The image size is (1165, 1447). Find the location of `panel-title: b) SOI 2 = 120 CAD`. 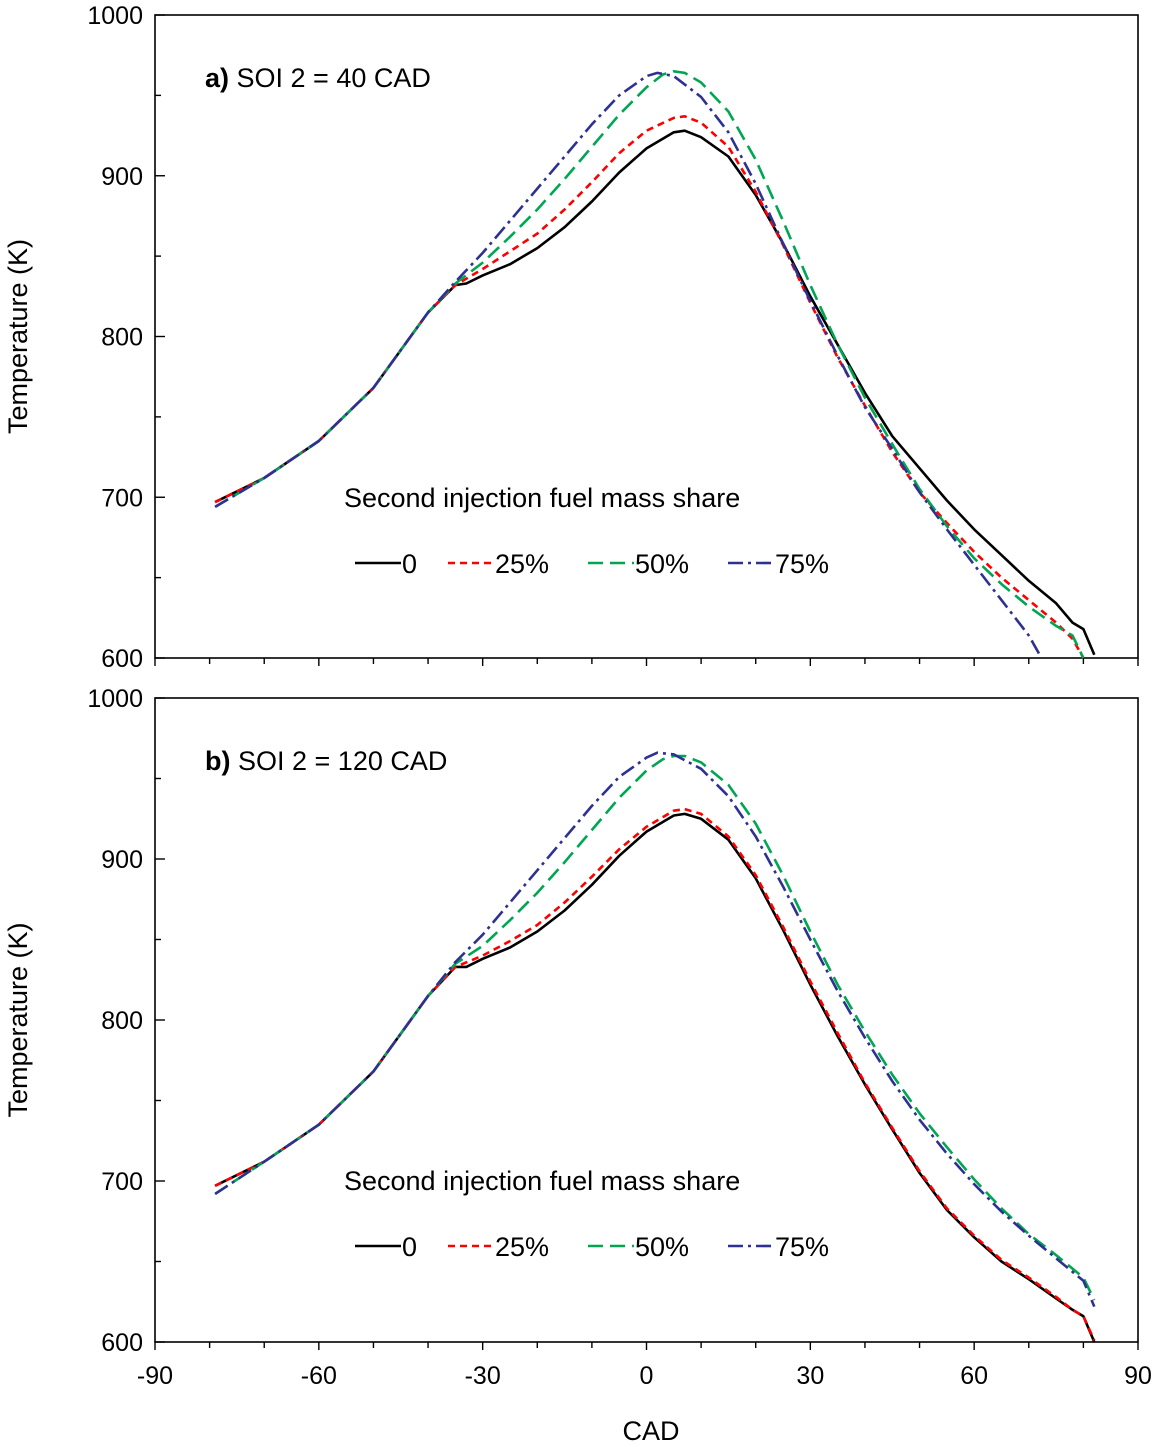

panel-title: b) SOI 2 = 120 CAD is located at coordinates (326, 761).